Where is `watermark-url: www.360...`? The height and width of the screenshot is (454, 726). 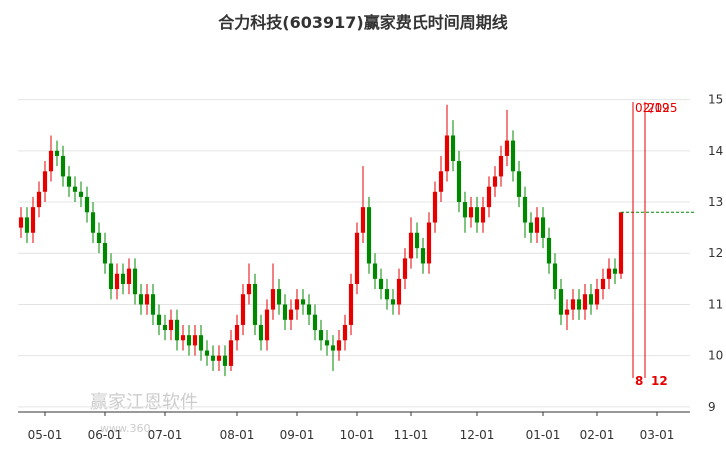 watermark-url: www.360... is located at coordinates (130, 428).